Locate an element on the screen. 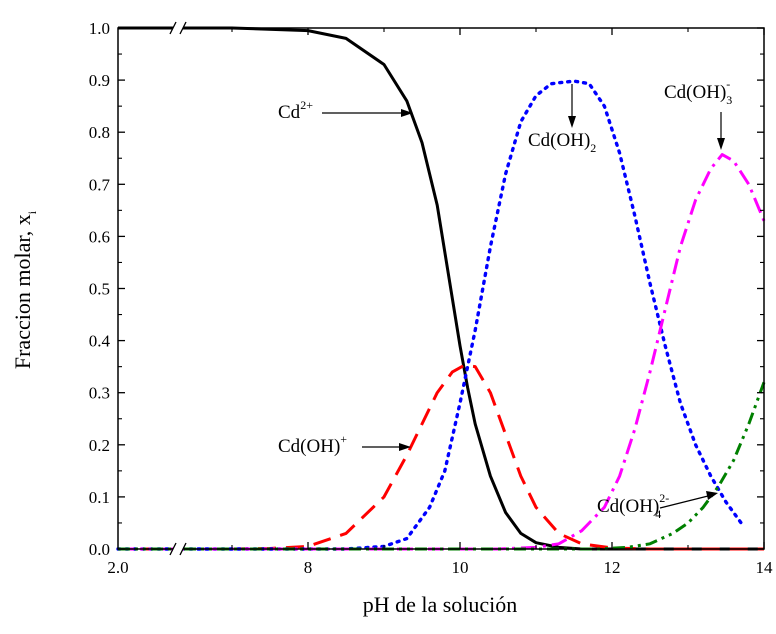 This screenshot has width=776, height=634. arrow-cdoh3-head is located at coordinates (721, 144).